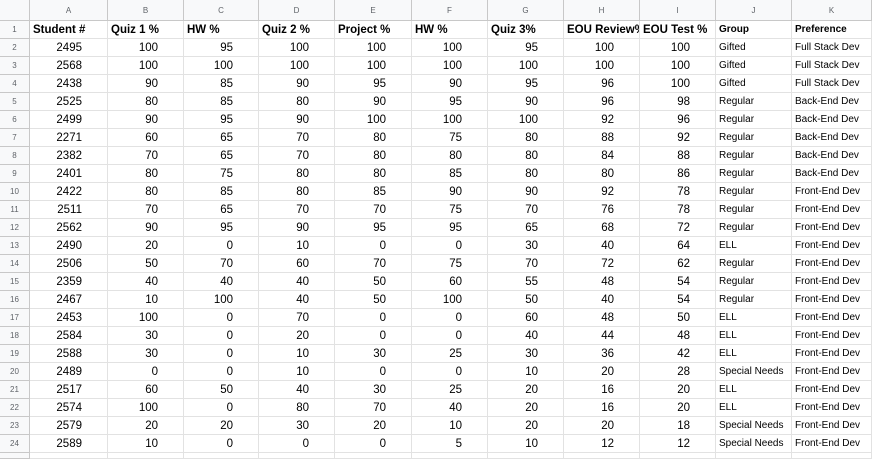 This screenshot has width=872, height=459. Describe the element at coordinates (450, 174) in the screenshot. I see `cell-f9: 85` at that location.